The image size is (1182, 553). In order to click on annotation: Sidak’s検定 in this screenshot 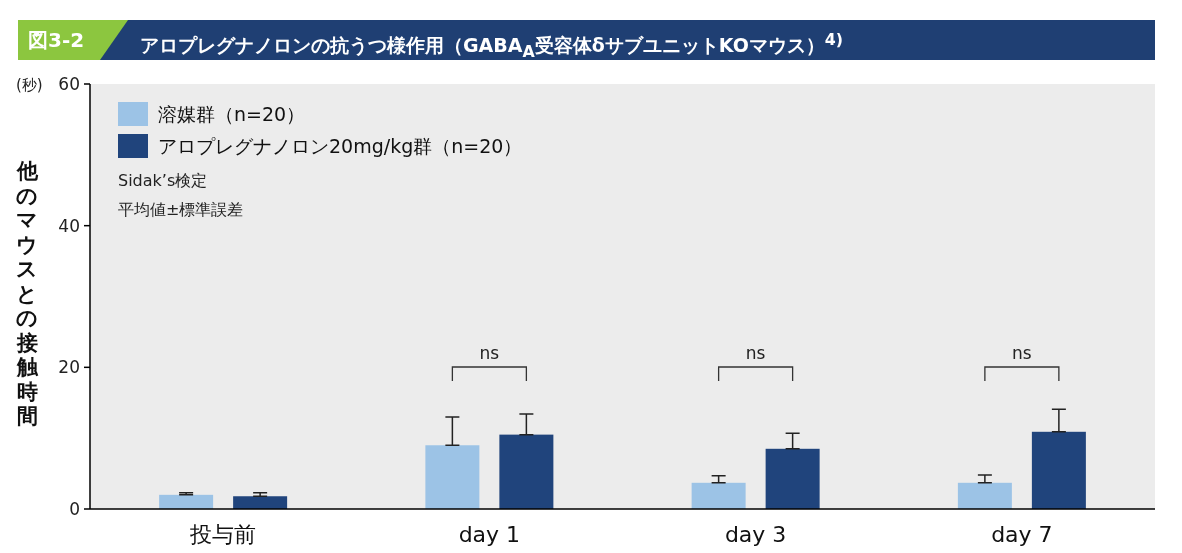, I will do `click(163, 180)`.